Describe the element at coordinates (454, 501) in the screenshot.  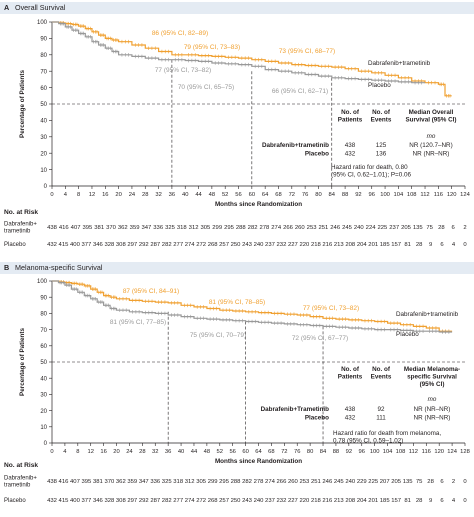
I see `risk-count: 4` at that location.